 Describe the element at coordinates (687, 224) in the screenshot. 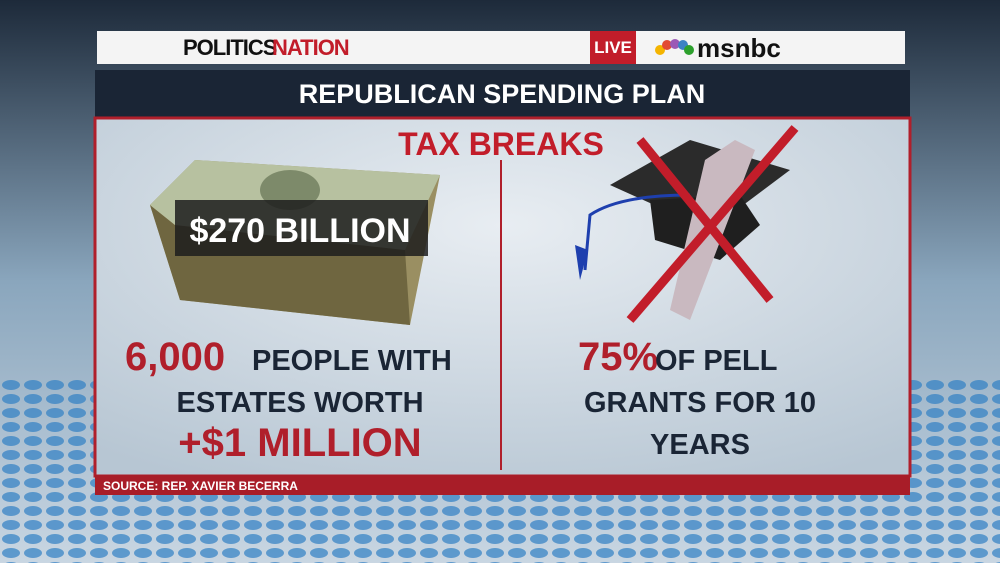

I see `graduation-cap-icon` at that location.